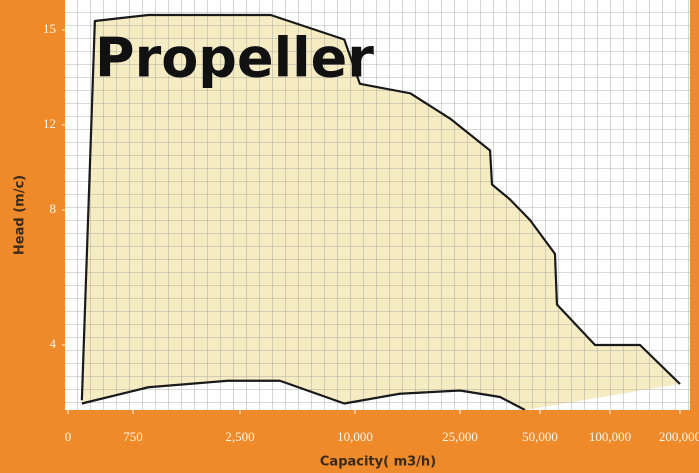  What do you see at coordinates (68, 436) in the screenshot?
I see `x-tick-label: 0` at bounding box center [68, 436].